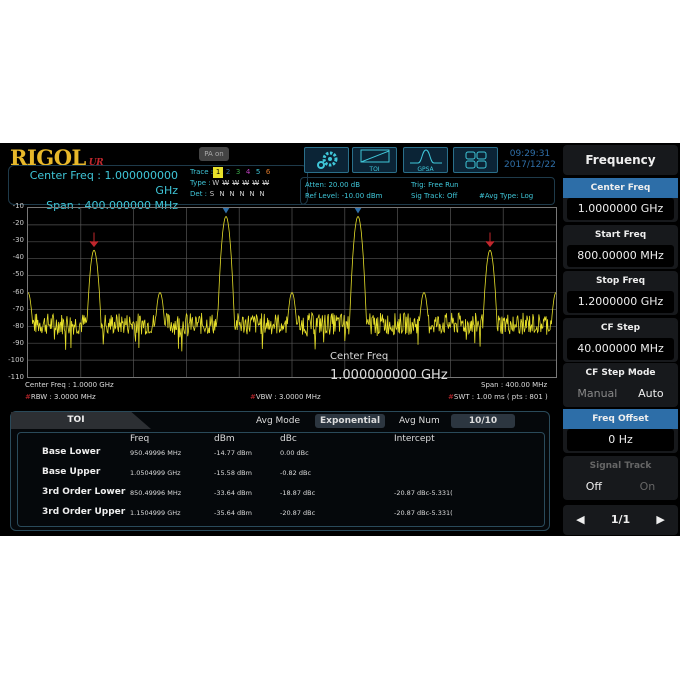 Image resolution: width=680 pixels, height=680 pixels. Describe the element at coordinates (660, 519) in the screenshot. I see `next-page-arrow-icon: ▶` at that location.